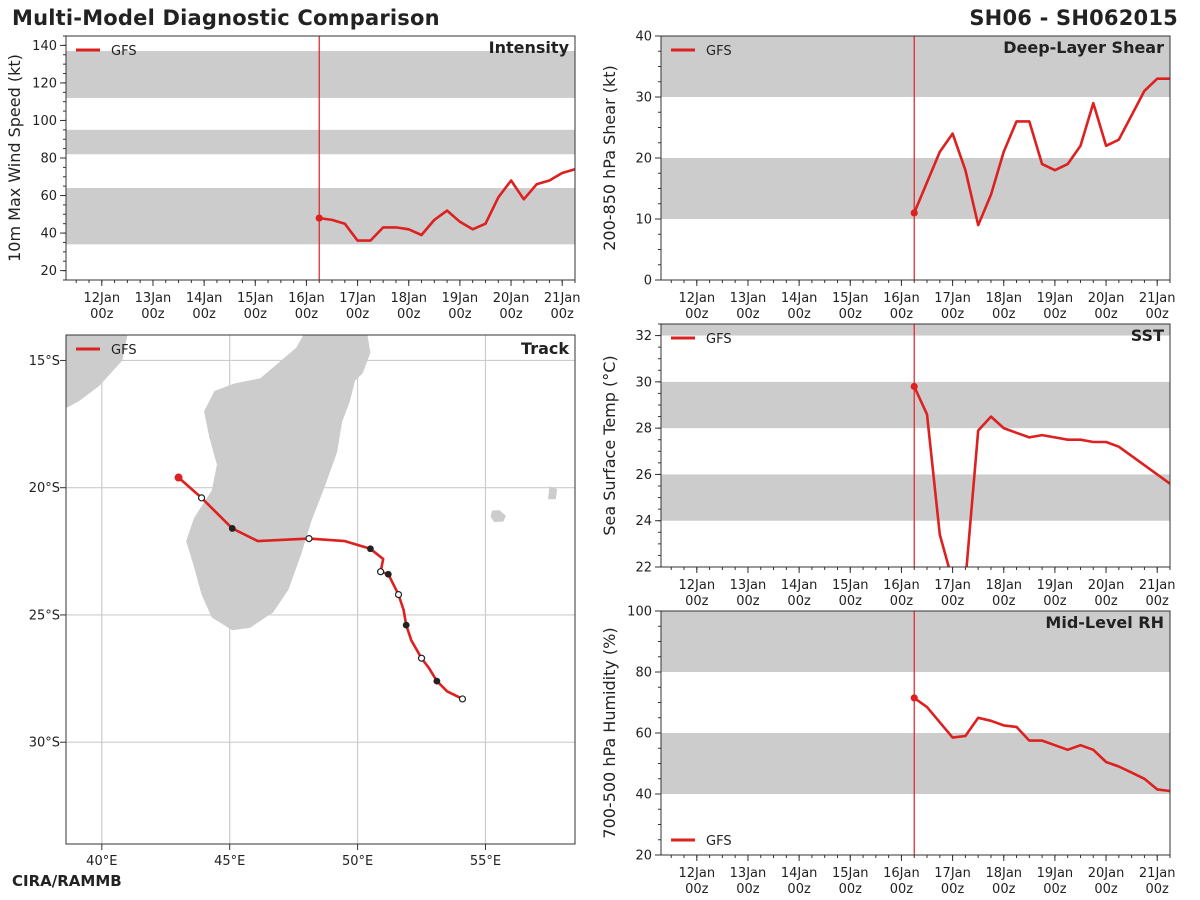  Describe the element at coordinates (67, 881) in the screenshot. I see `footer-credit: CIRA/RAMMB` at that location.